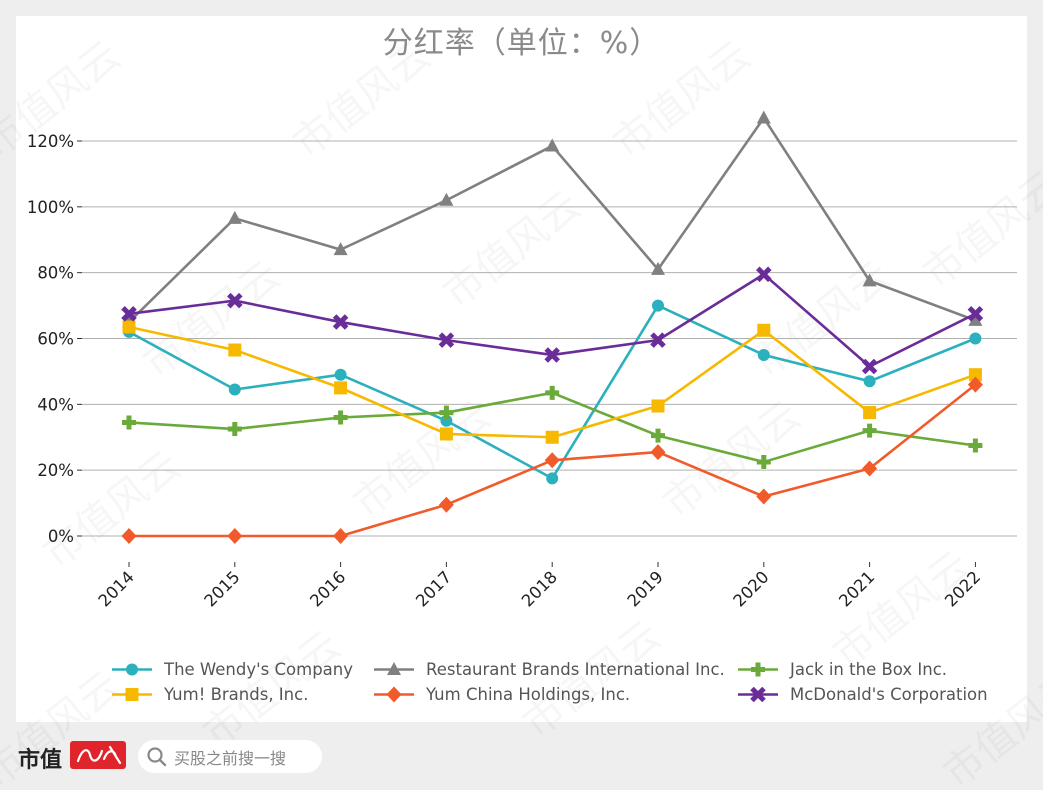  I want to click on x-tick-label: 2016, so click(327, 588).